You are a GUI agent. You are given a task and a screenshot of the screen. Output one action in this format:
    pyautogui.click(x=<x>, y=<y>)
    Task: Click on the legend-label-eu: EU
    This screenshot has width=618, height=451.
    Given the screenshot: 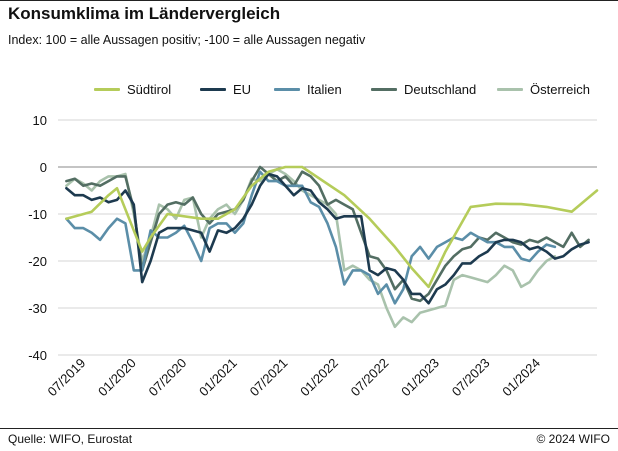 What is the action you would take?
    pyautogui.click(x=242, y=89)
    